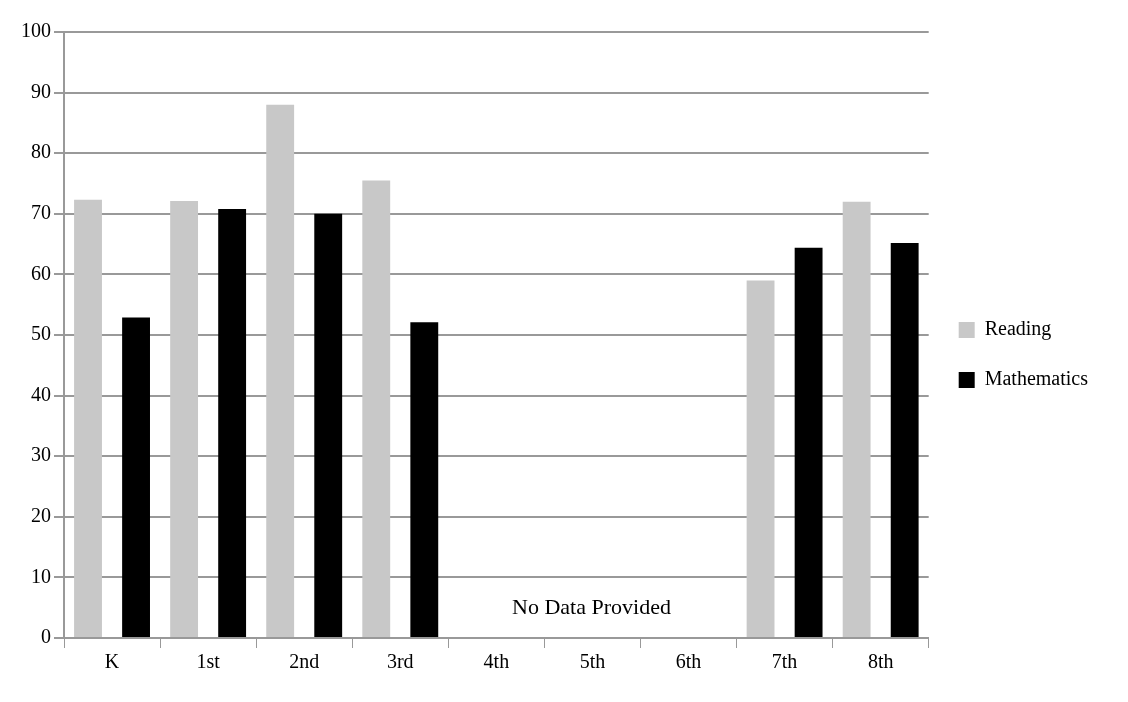  Describe the element at coordinates (688, 661) in the screenshot. I see `x-tick-label: 6th` at that location.